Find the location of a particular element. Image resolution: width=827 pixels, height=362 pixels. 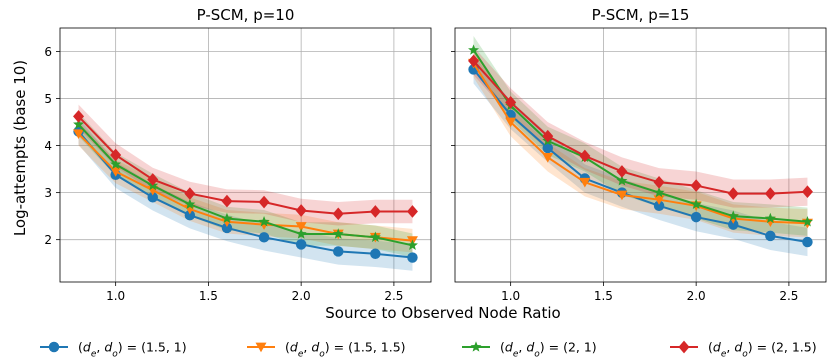

legend-label: (de, do) = (2, 1) is located at coordinates (548, 350).